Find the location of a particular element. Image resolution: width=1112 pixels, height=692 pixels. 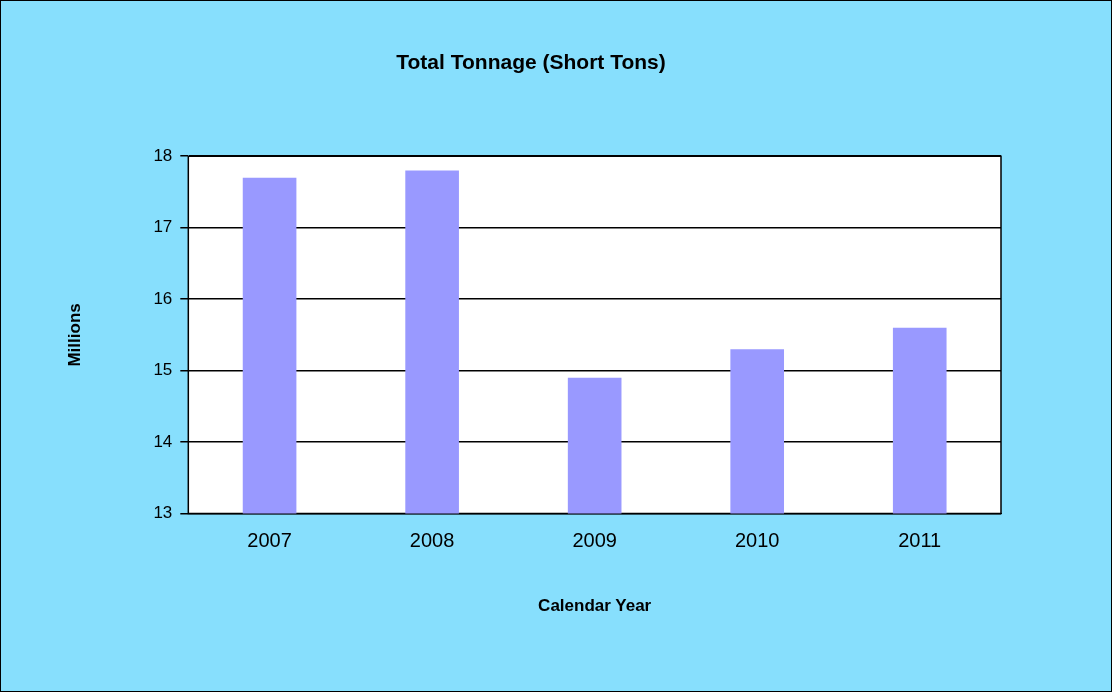

y-tick-label: 15 is located at coordinates (163, 370).